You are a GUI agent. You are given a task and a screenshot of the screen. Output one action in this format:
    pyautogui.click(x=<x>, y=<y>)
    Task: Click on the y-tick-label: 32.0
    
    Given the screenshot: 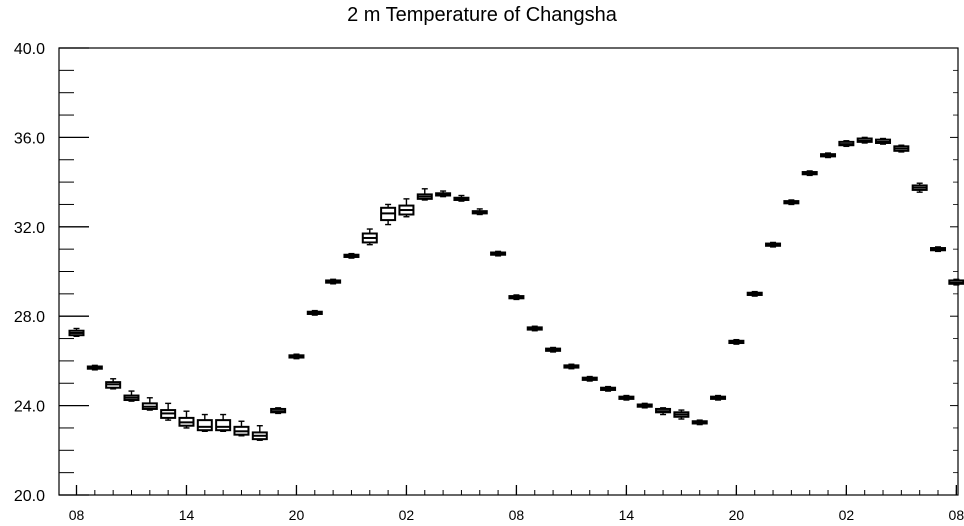 What is the action you would take?
    pyautogui.click(x=29, y=228)
    